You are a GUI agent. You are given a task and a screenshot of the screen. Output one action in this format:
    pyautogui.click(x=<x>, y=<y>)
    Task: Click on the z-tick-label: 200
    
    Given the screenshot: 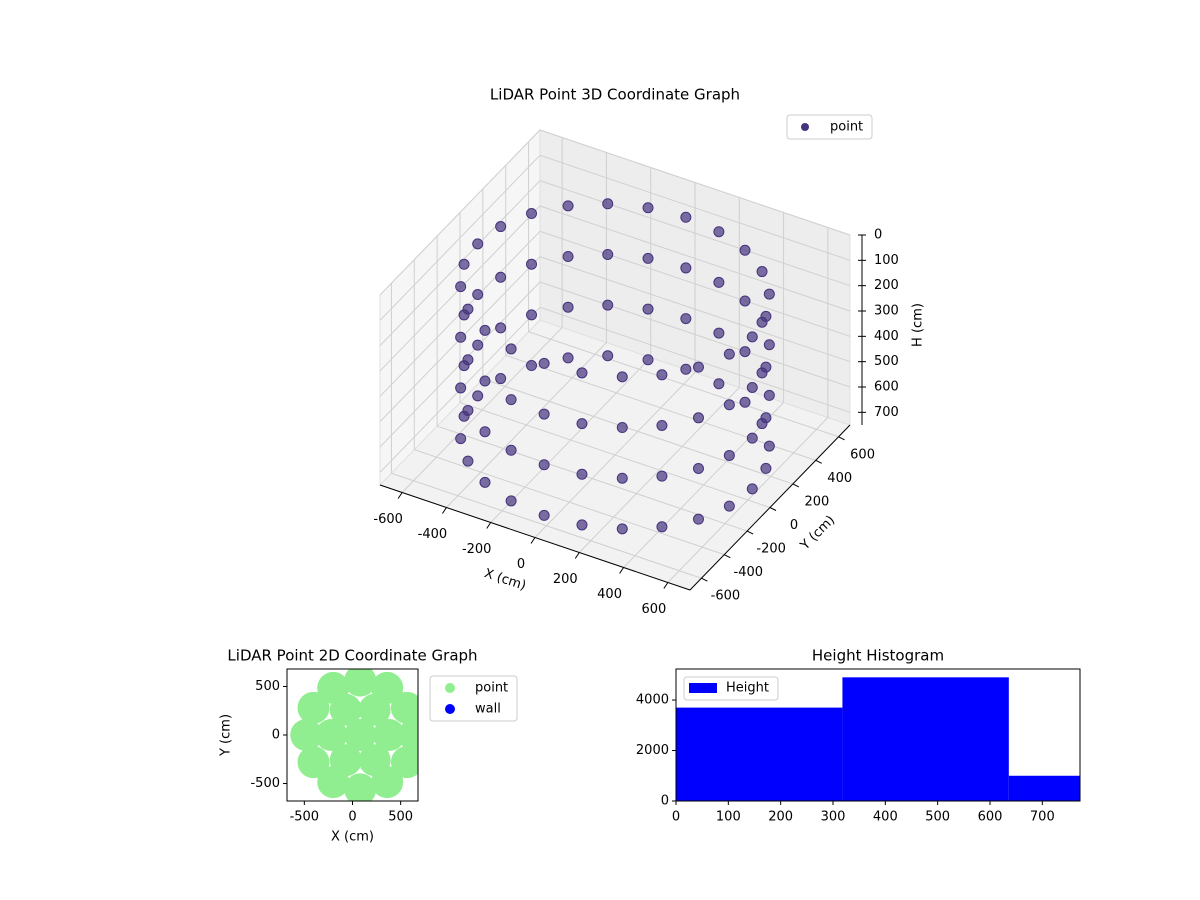 What is the action you would take?
    pyautogui.click(x=886, y=285)
    